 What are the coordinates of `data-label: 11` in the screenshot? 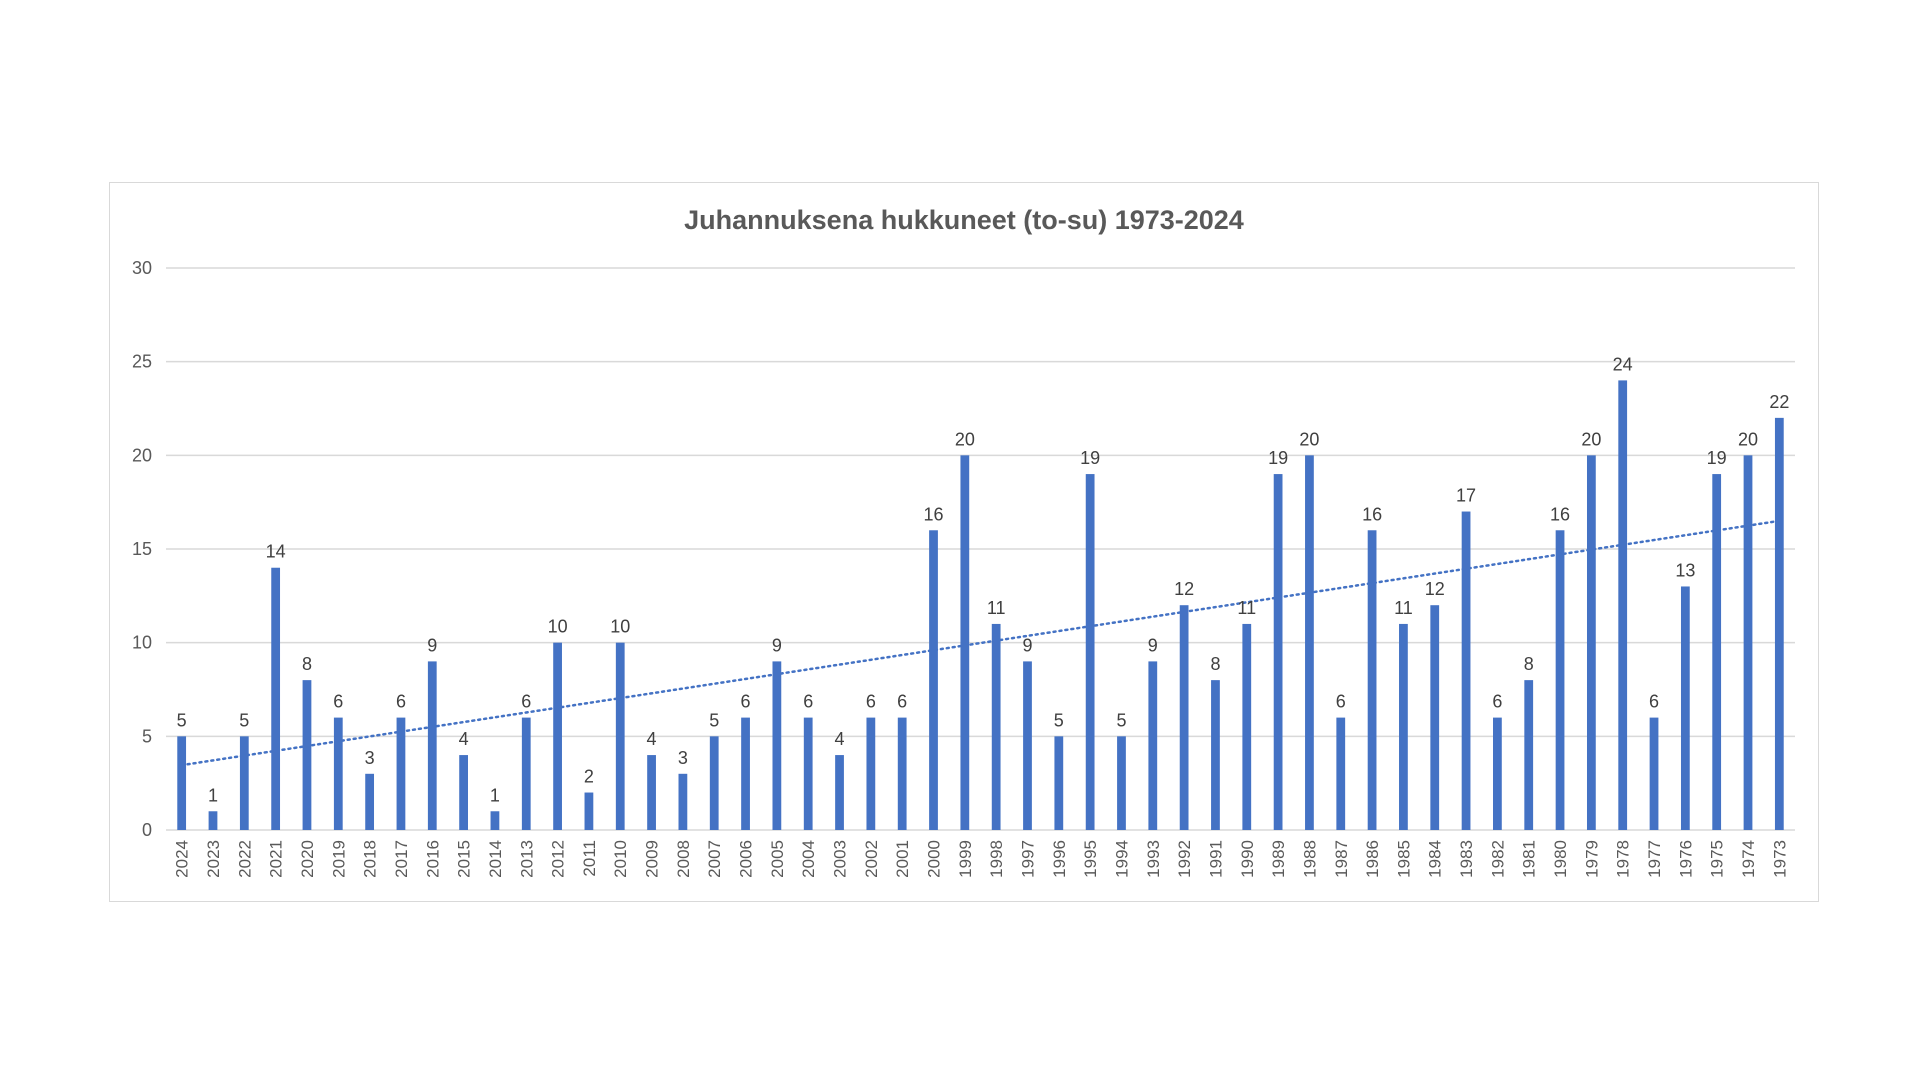 It's located at (1246, 608).